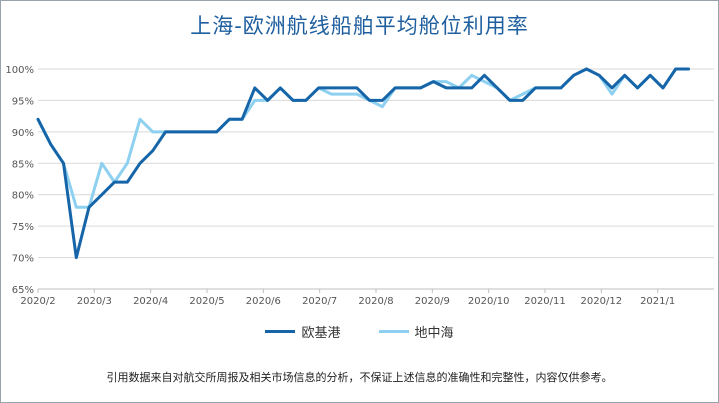 This screenshot has width=719, height=403. Describe the element at coordinates (150, 301) in the screenshot. I see `x-tick-label: 2020/4` at that location.